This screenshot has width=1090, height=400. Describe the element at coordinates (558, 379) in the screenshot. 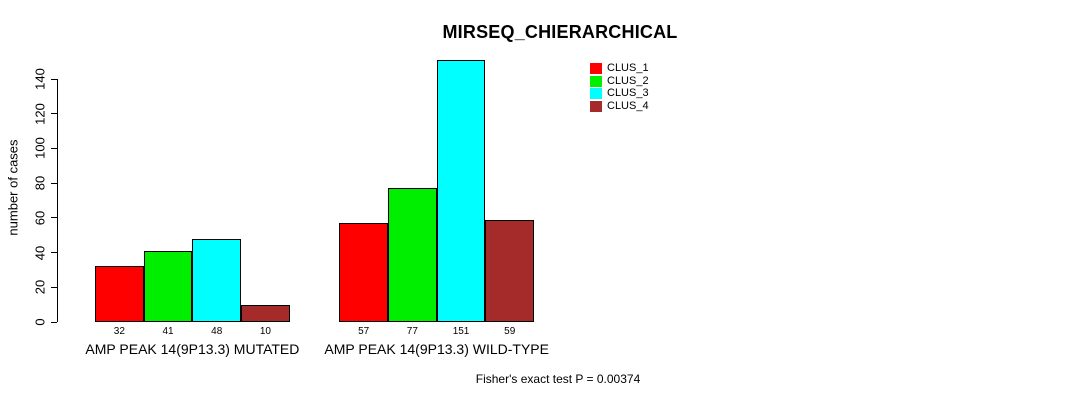

I see `fisher-test-annotation: Fisher's exact test P = 0.00374` at that location.